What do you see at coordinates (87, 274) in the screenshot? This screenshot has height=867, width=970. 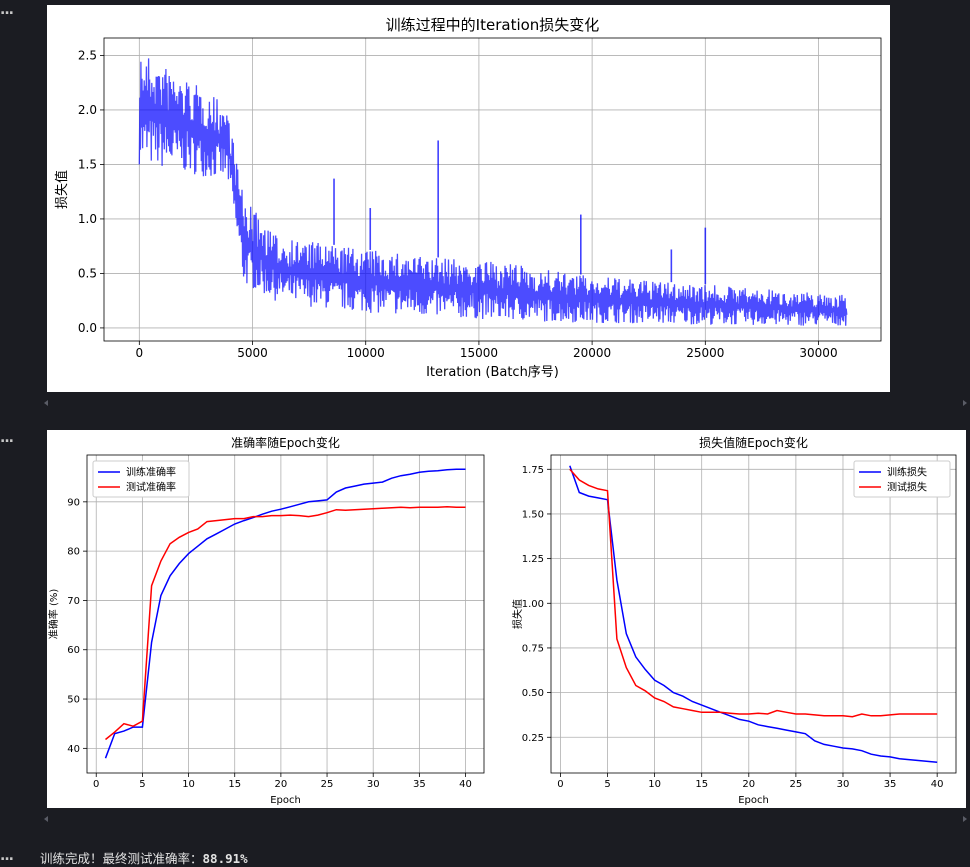 I see `y-tick-label: 0.5` at bounding box center [87, 274].